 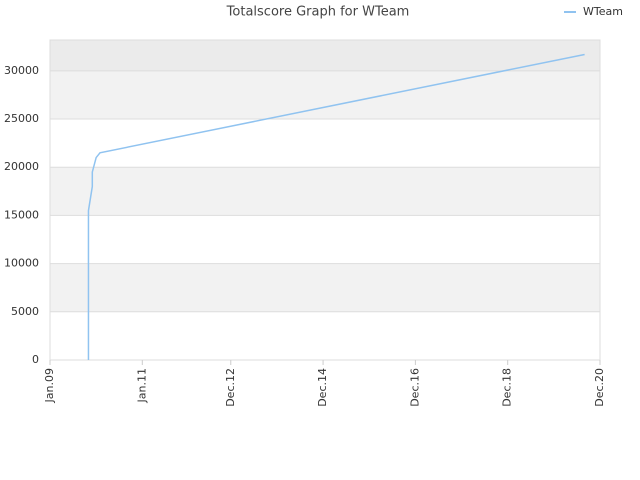 I want to click on y-tick-label: 25000, so click(x=21, y=118).